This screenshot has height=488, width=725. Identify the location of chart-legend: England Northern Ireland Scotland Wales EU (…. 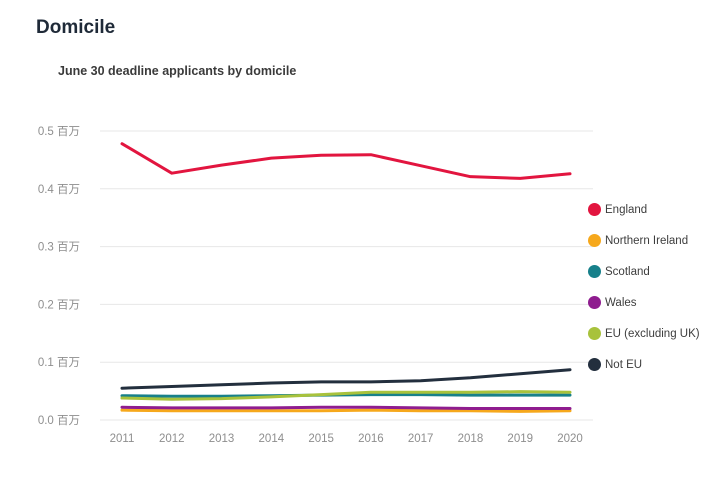
(644, 293).